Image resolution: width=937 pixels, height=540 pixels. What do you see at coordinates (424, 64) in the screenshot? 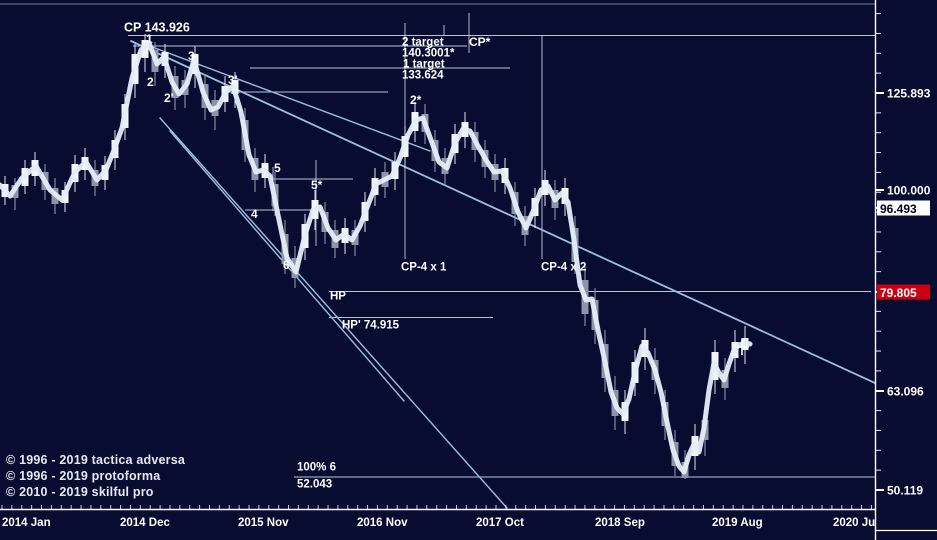
I see `annotation-label: 1 target` at bounding box center [424, 64].